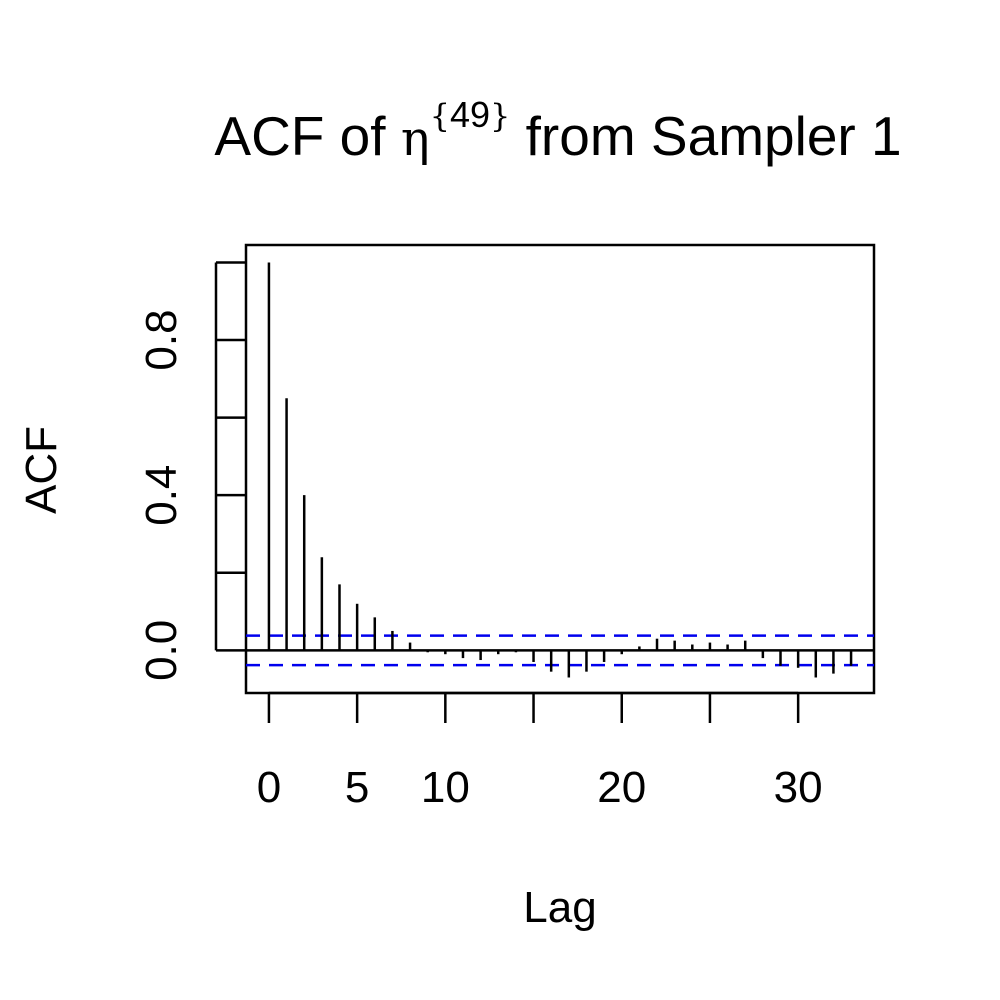 Image resolution: width=1000 pixels, height=1000 pixels. What do you see at coordinates (307, 136) in the screenshot?
I see `title-prefix: ACF of` at bounding box center [307, 136].